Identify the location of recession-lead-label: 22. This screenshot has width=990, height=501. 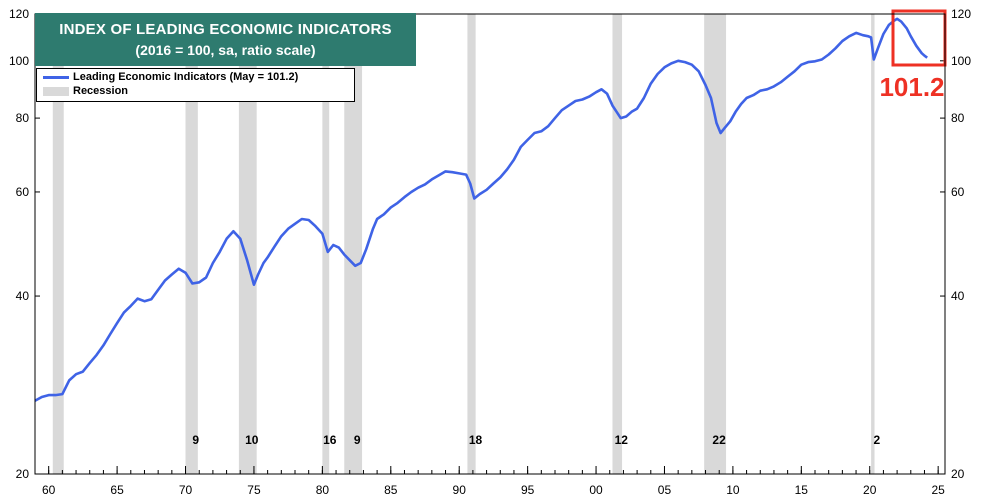
(719, 440).